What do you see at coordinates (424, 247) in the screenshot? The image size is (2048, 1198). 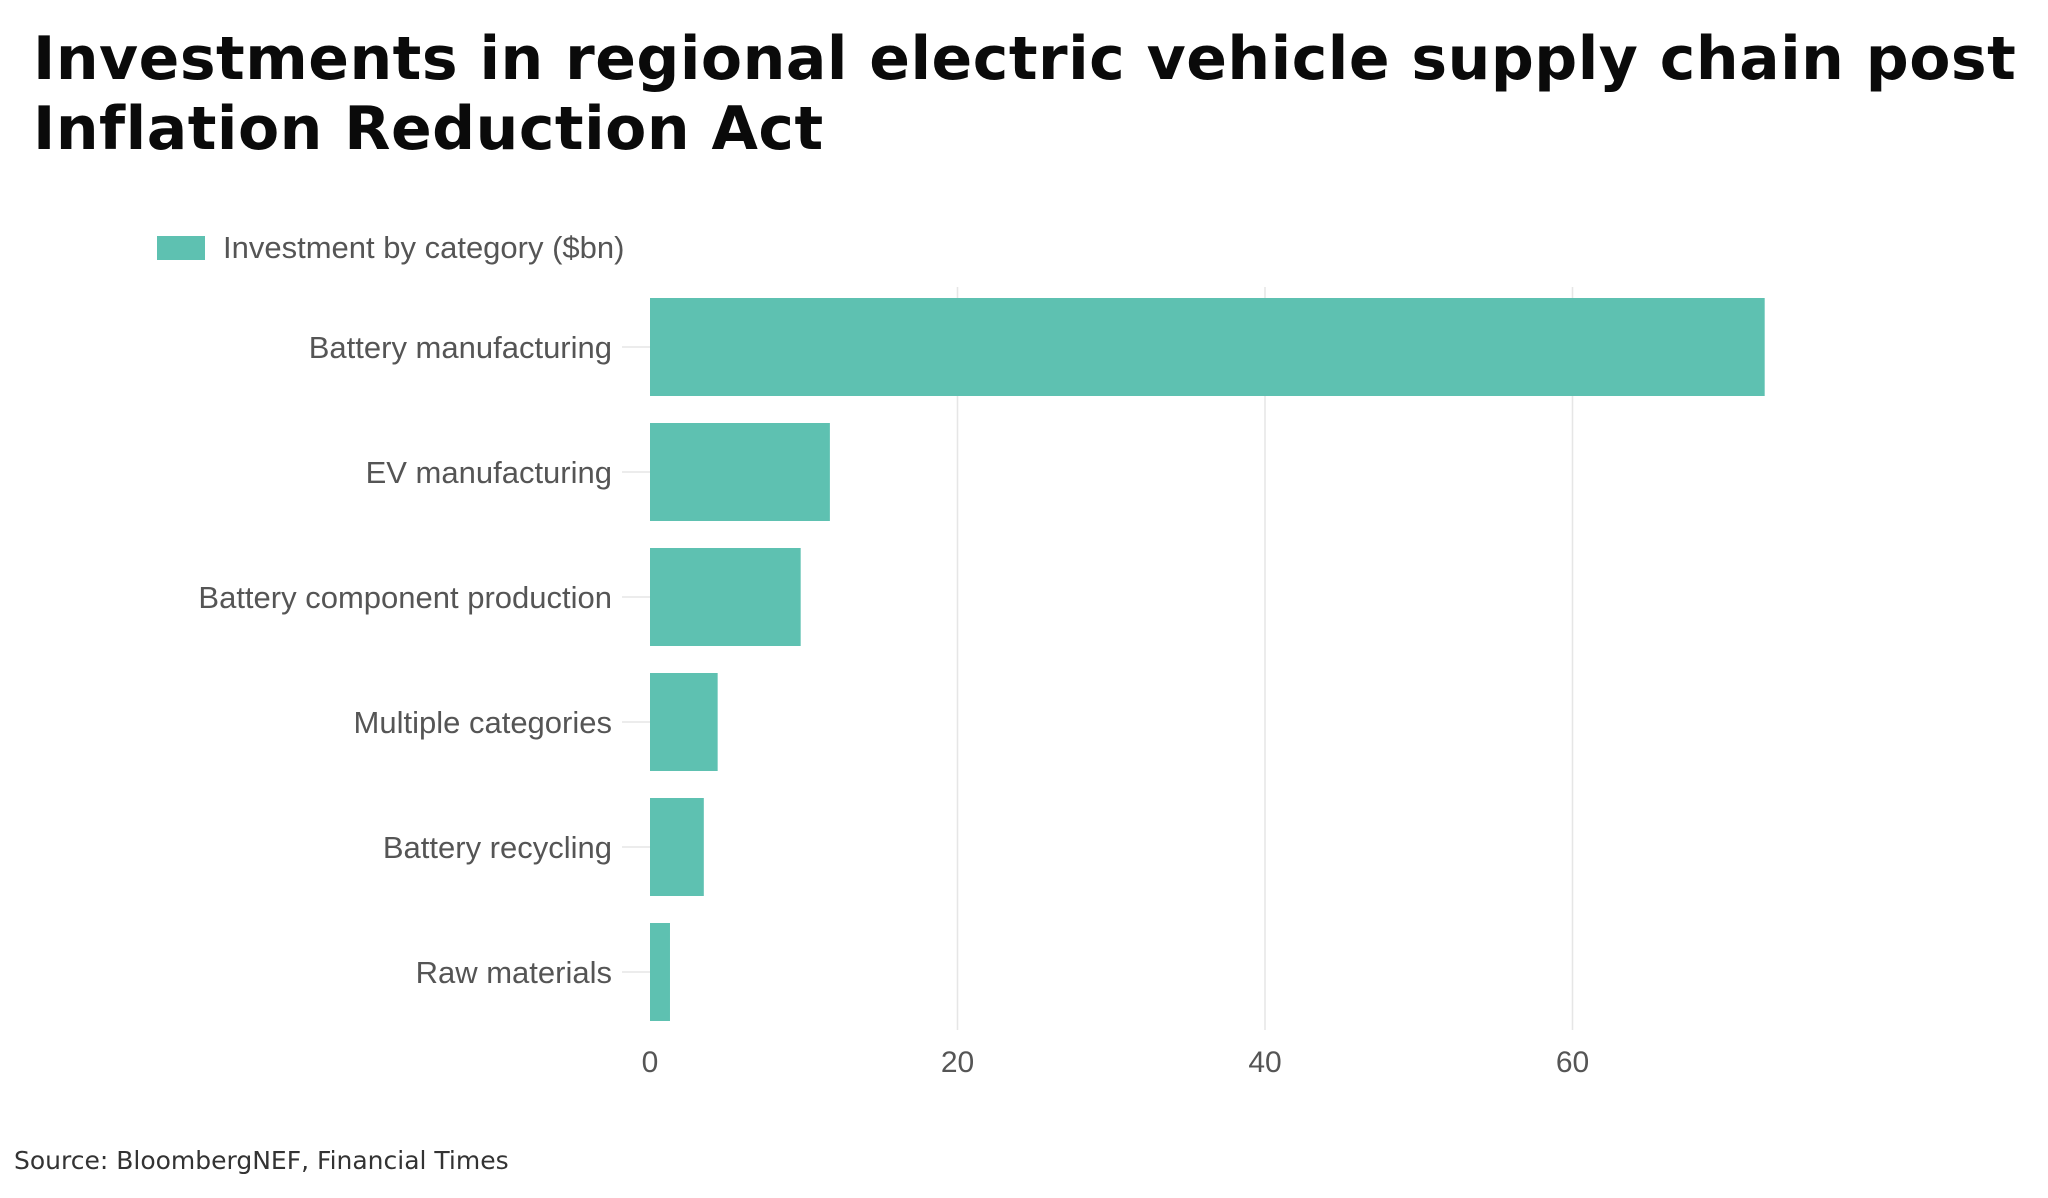 I see `legend-label: Investment by category ($bn)` at bounding box center [424, 247].